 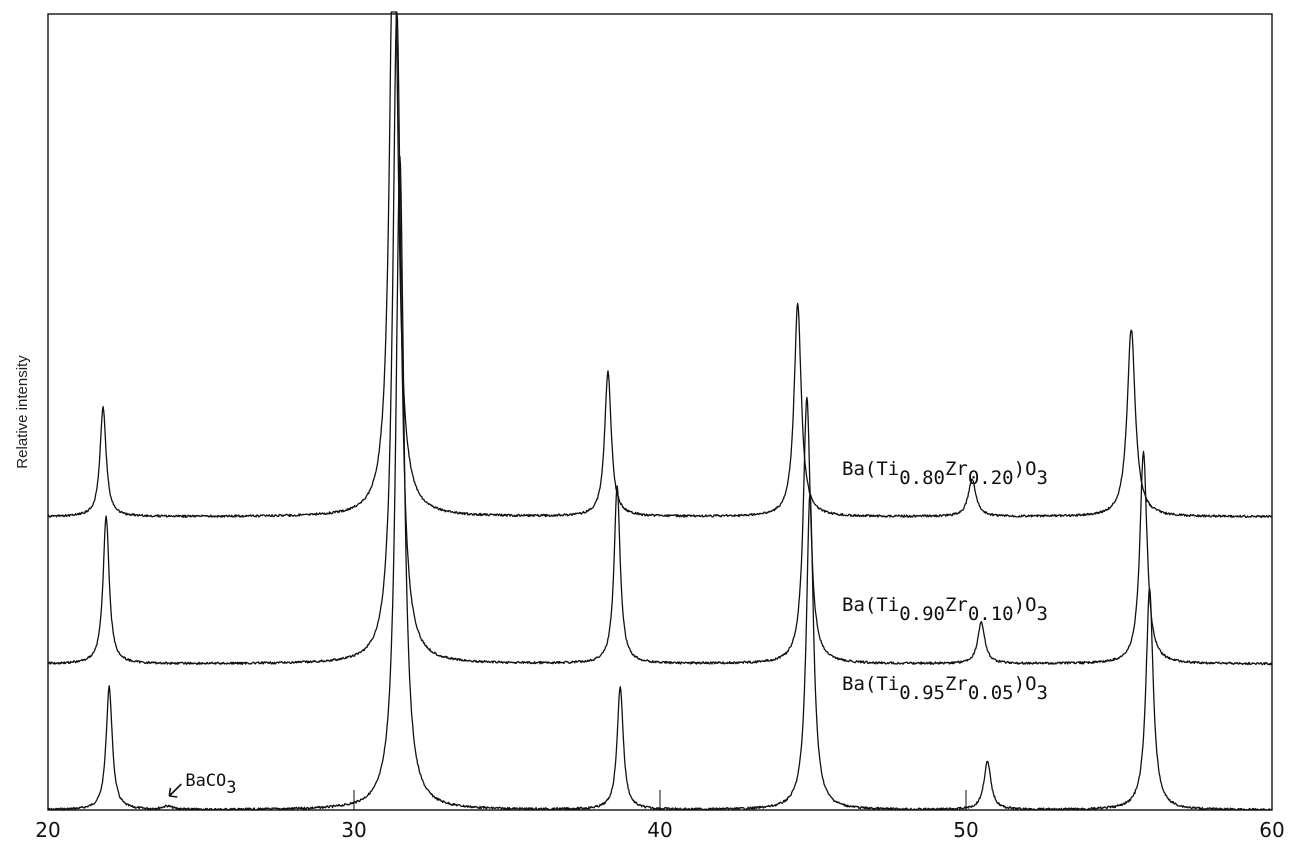 I want to click on x-tick-label: 40, so click(x=659, y=830).